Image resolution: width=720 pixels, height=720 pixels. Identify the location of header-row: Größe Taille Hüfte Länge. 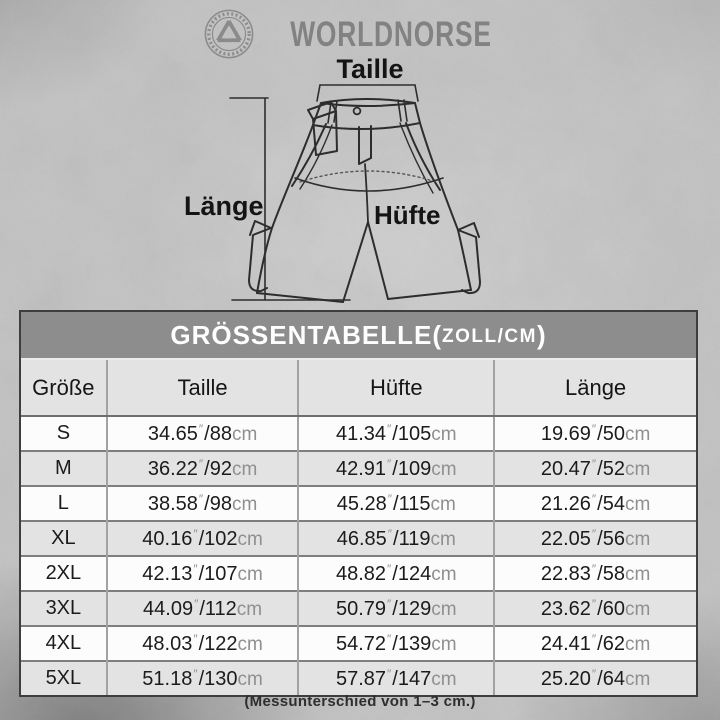
(358, 388).